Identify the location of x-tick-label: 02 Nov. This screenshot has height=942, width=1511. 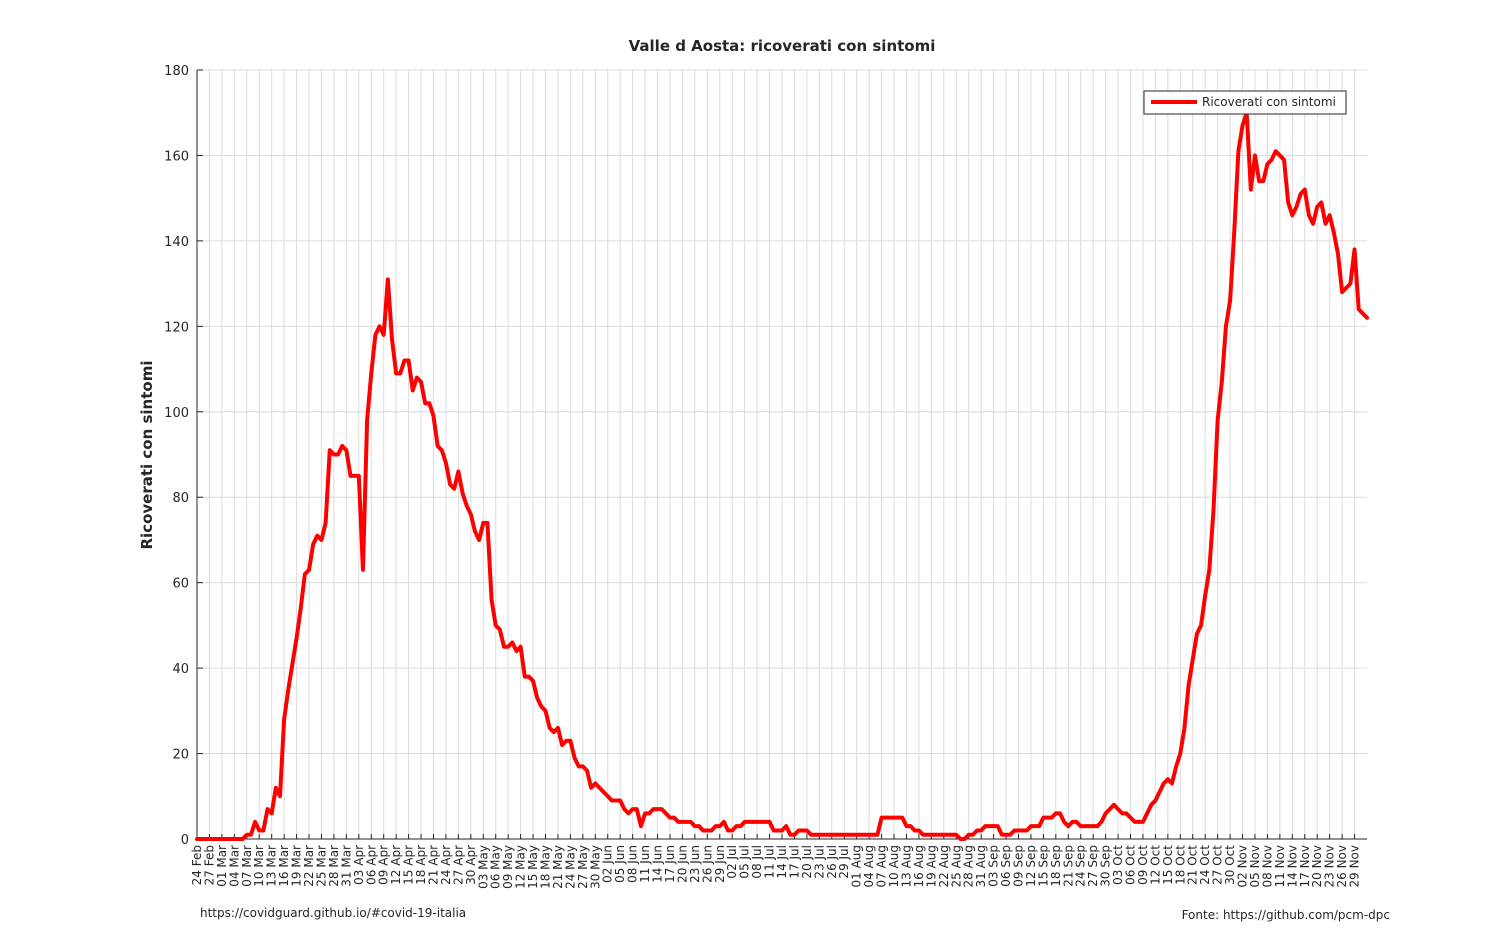
(1243, 866).